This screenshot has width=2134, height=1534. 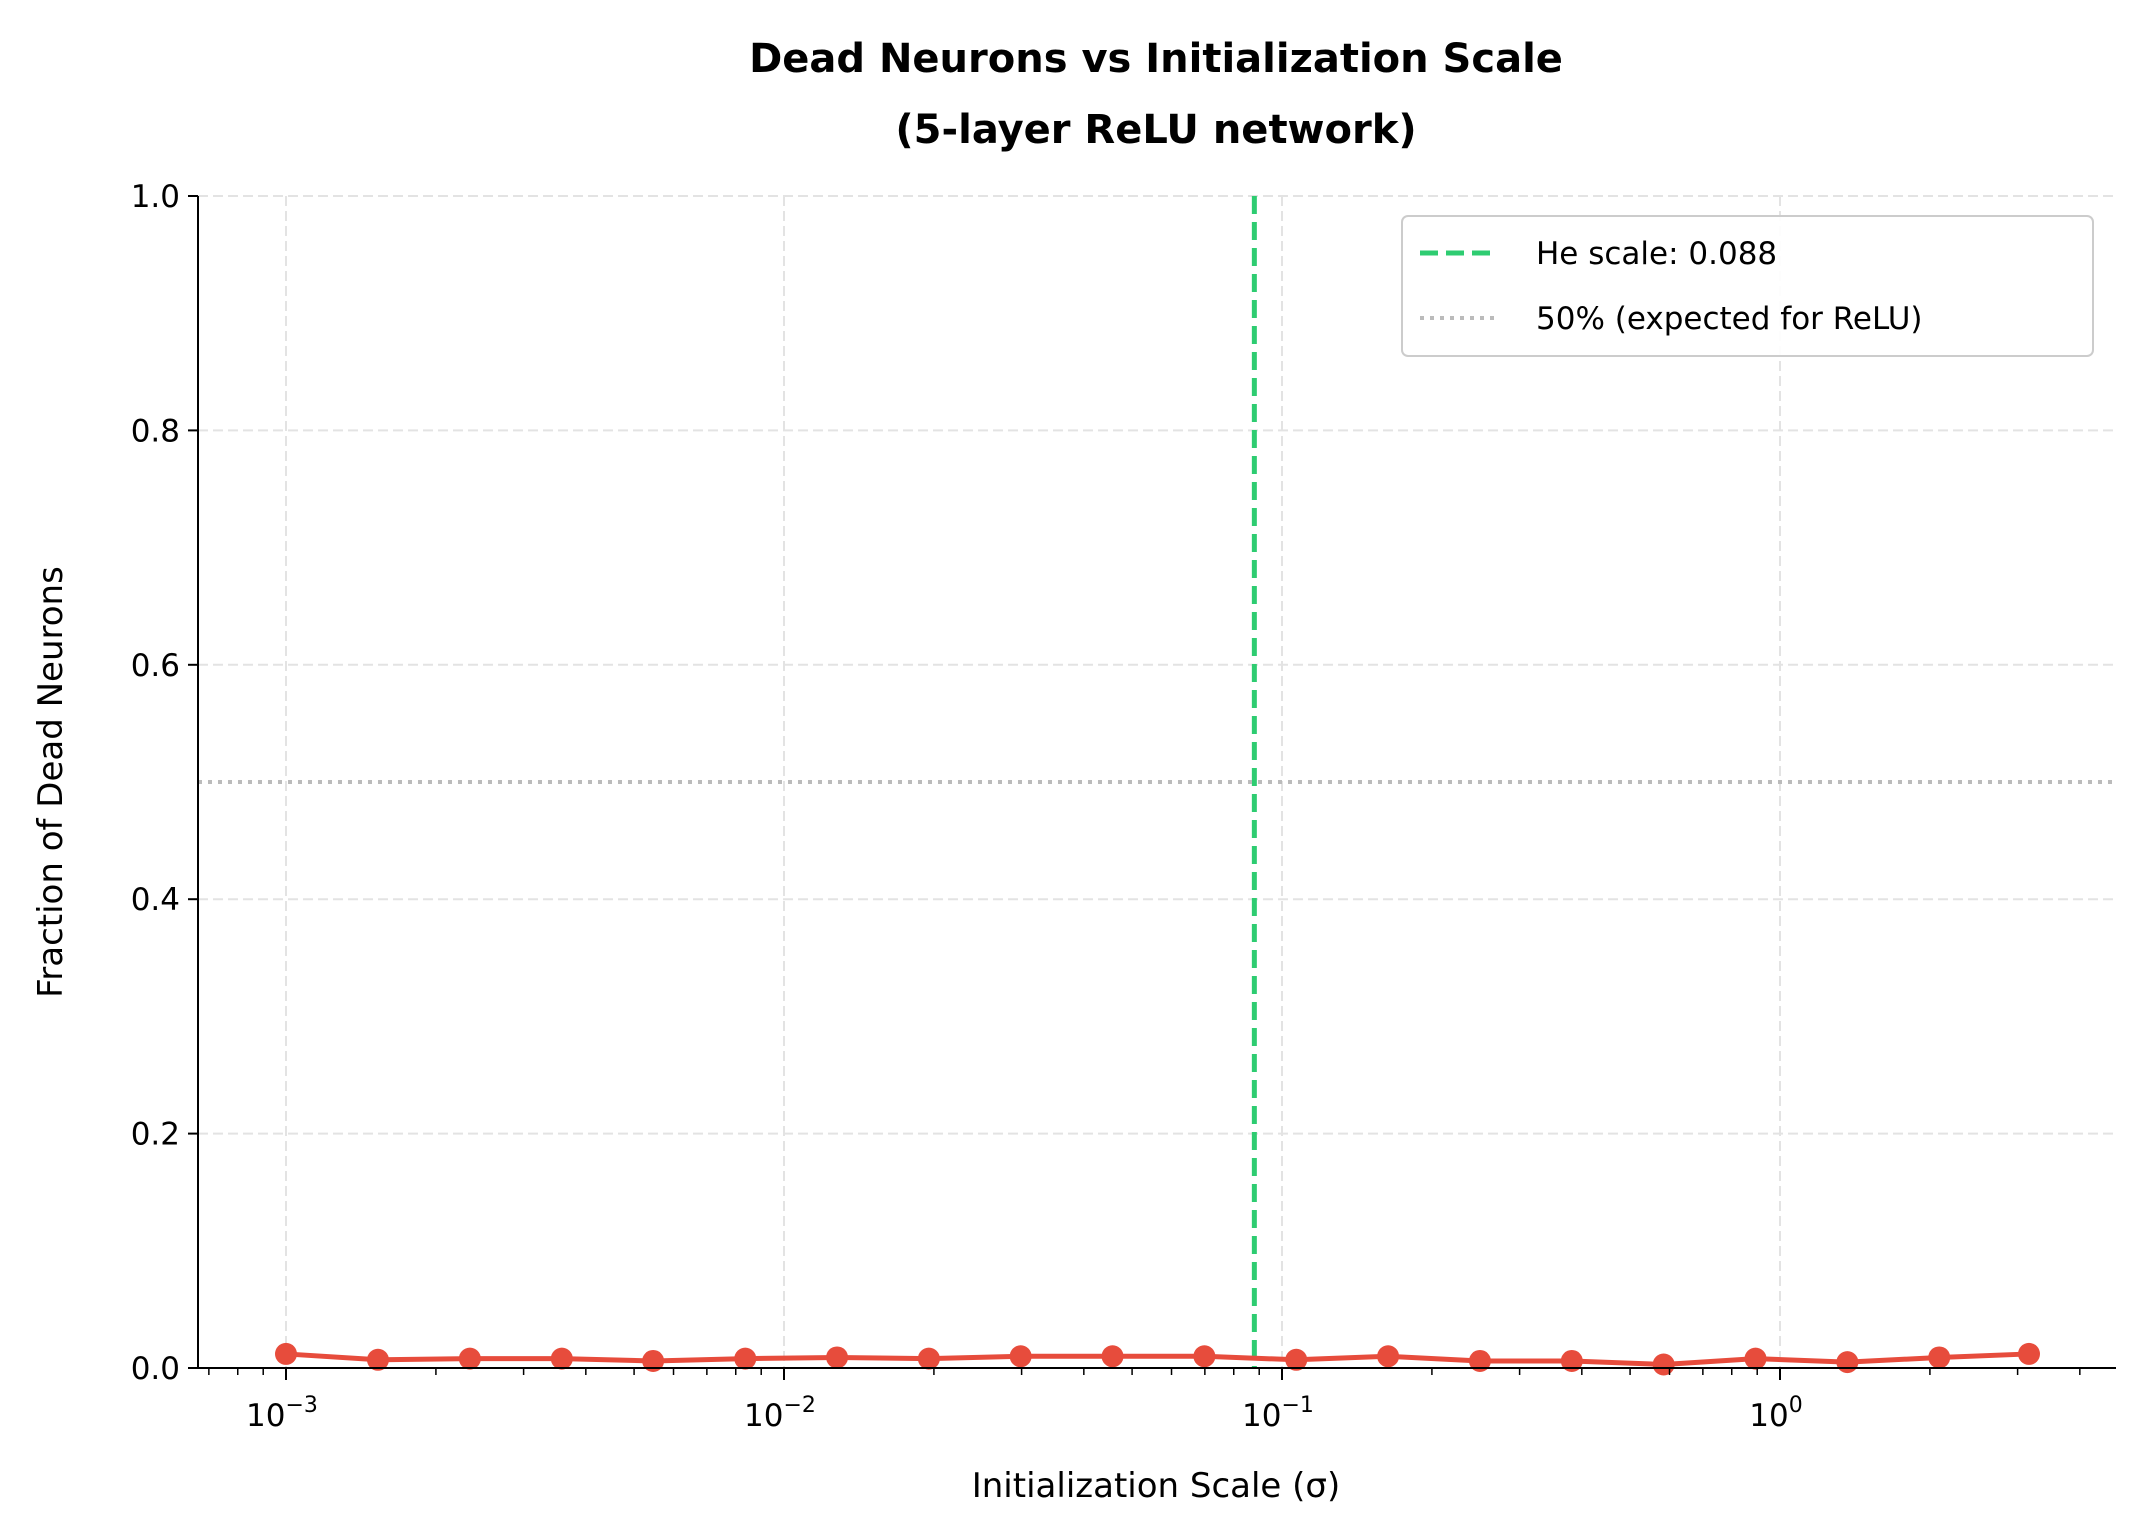 What do you see at coordinates (155, 197) in the screenshot?
I see `y-tick-label: 1.0` at bounding box center [155, 197].